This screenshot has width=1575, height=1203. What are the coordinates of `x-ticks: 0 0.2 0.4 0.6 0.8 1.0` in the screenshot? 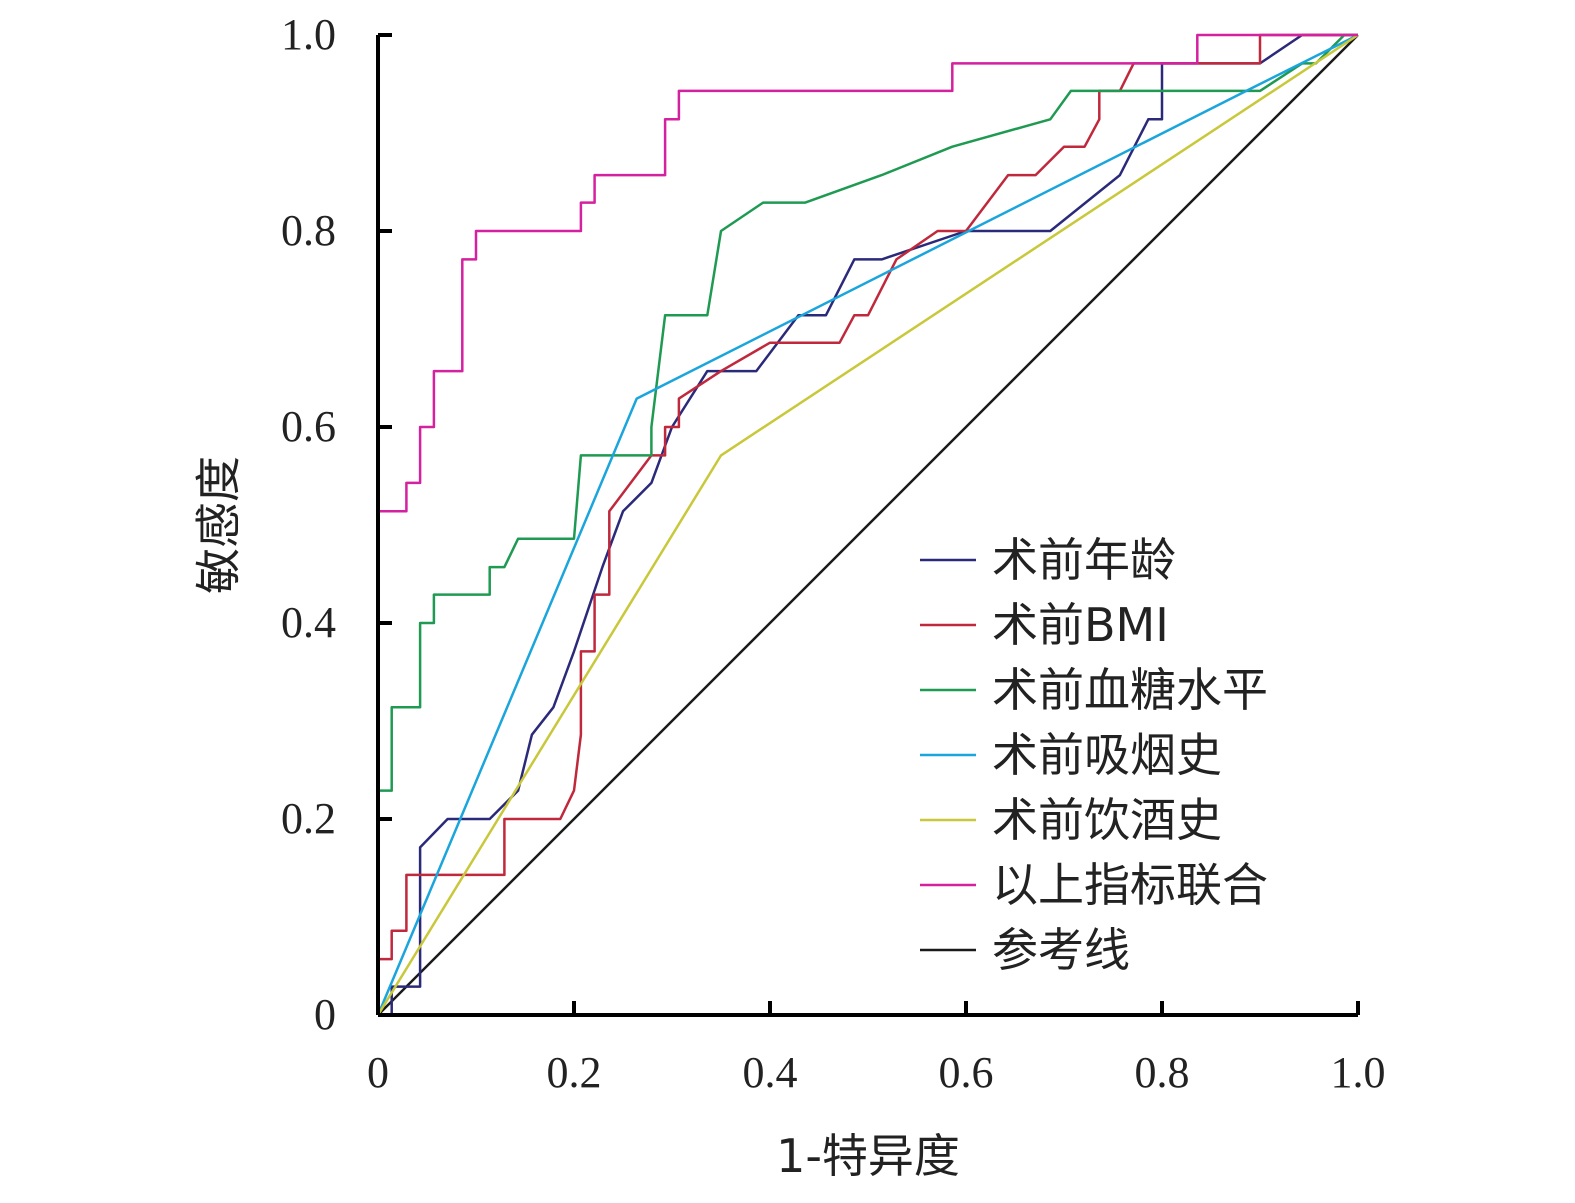 It's located at (876, 1049).